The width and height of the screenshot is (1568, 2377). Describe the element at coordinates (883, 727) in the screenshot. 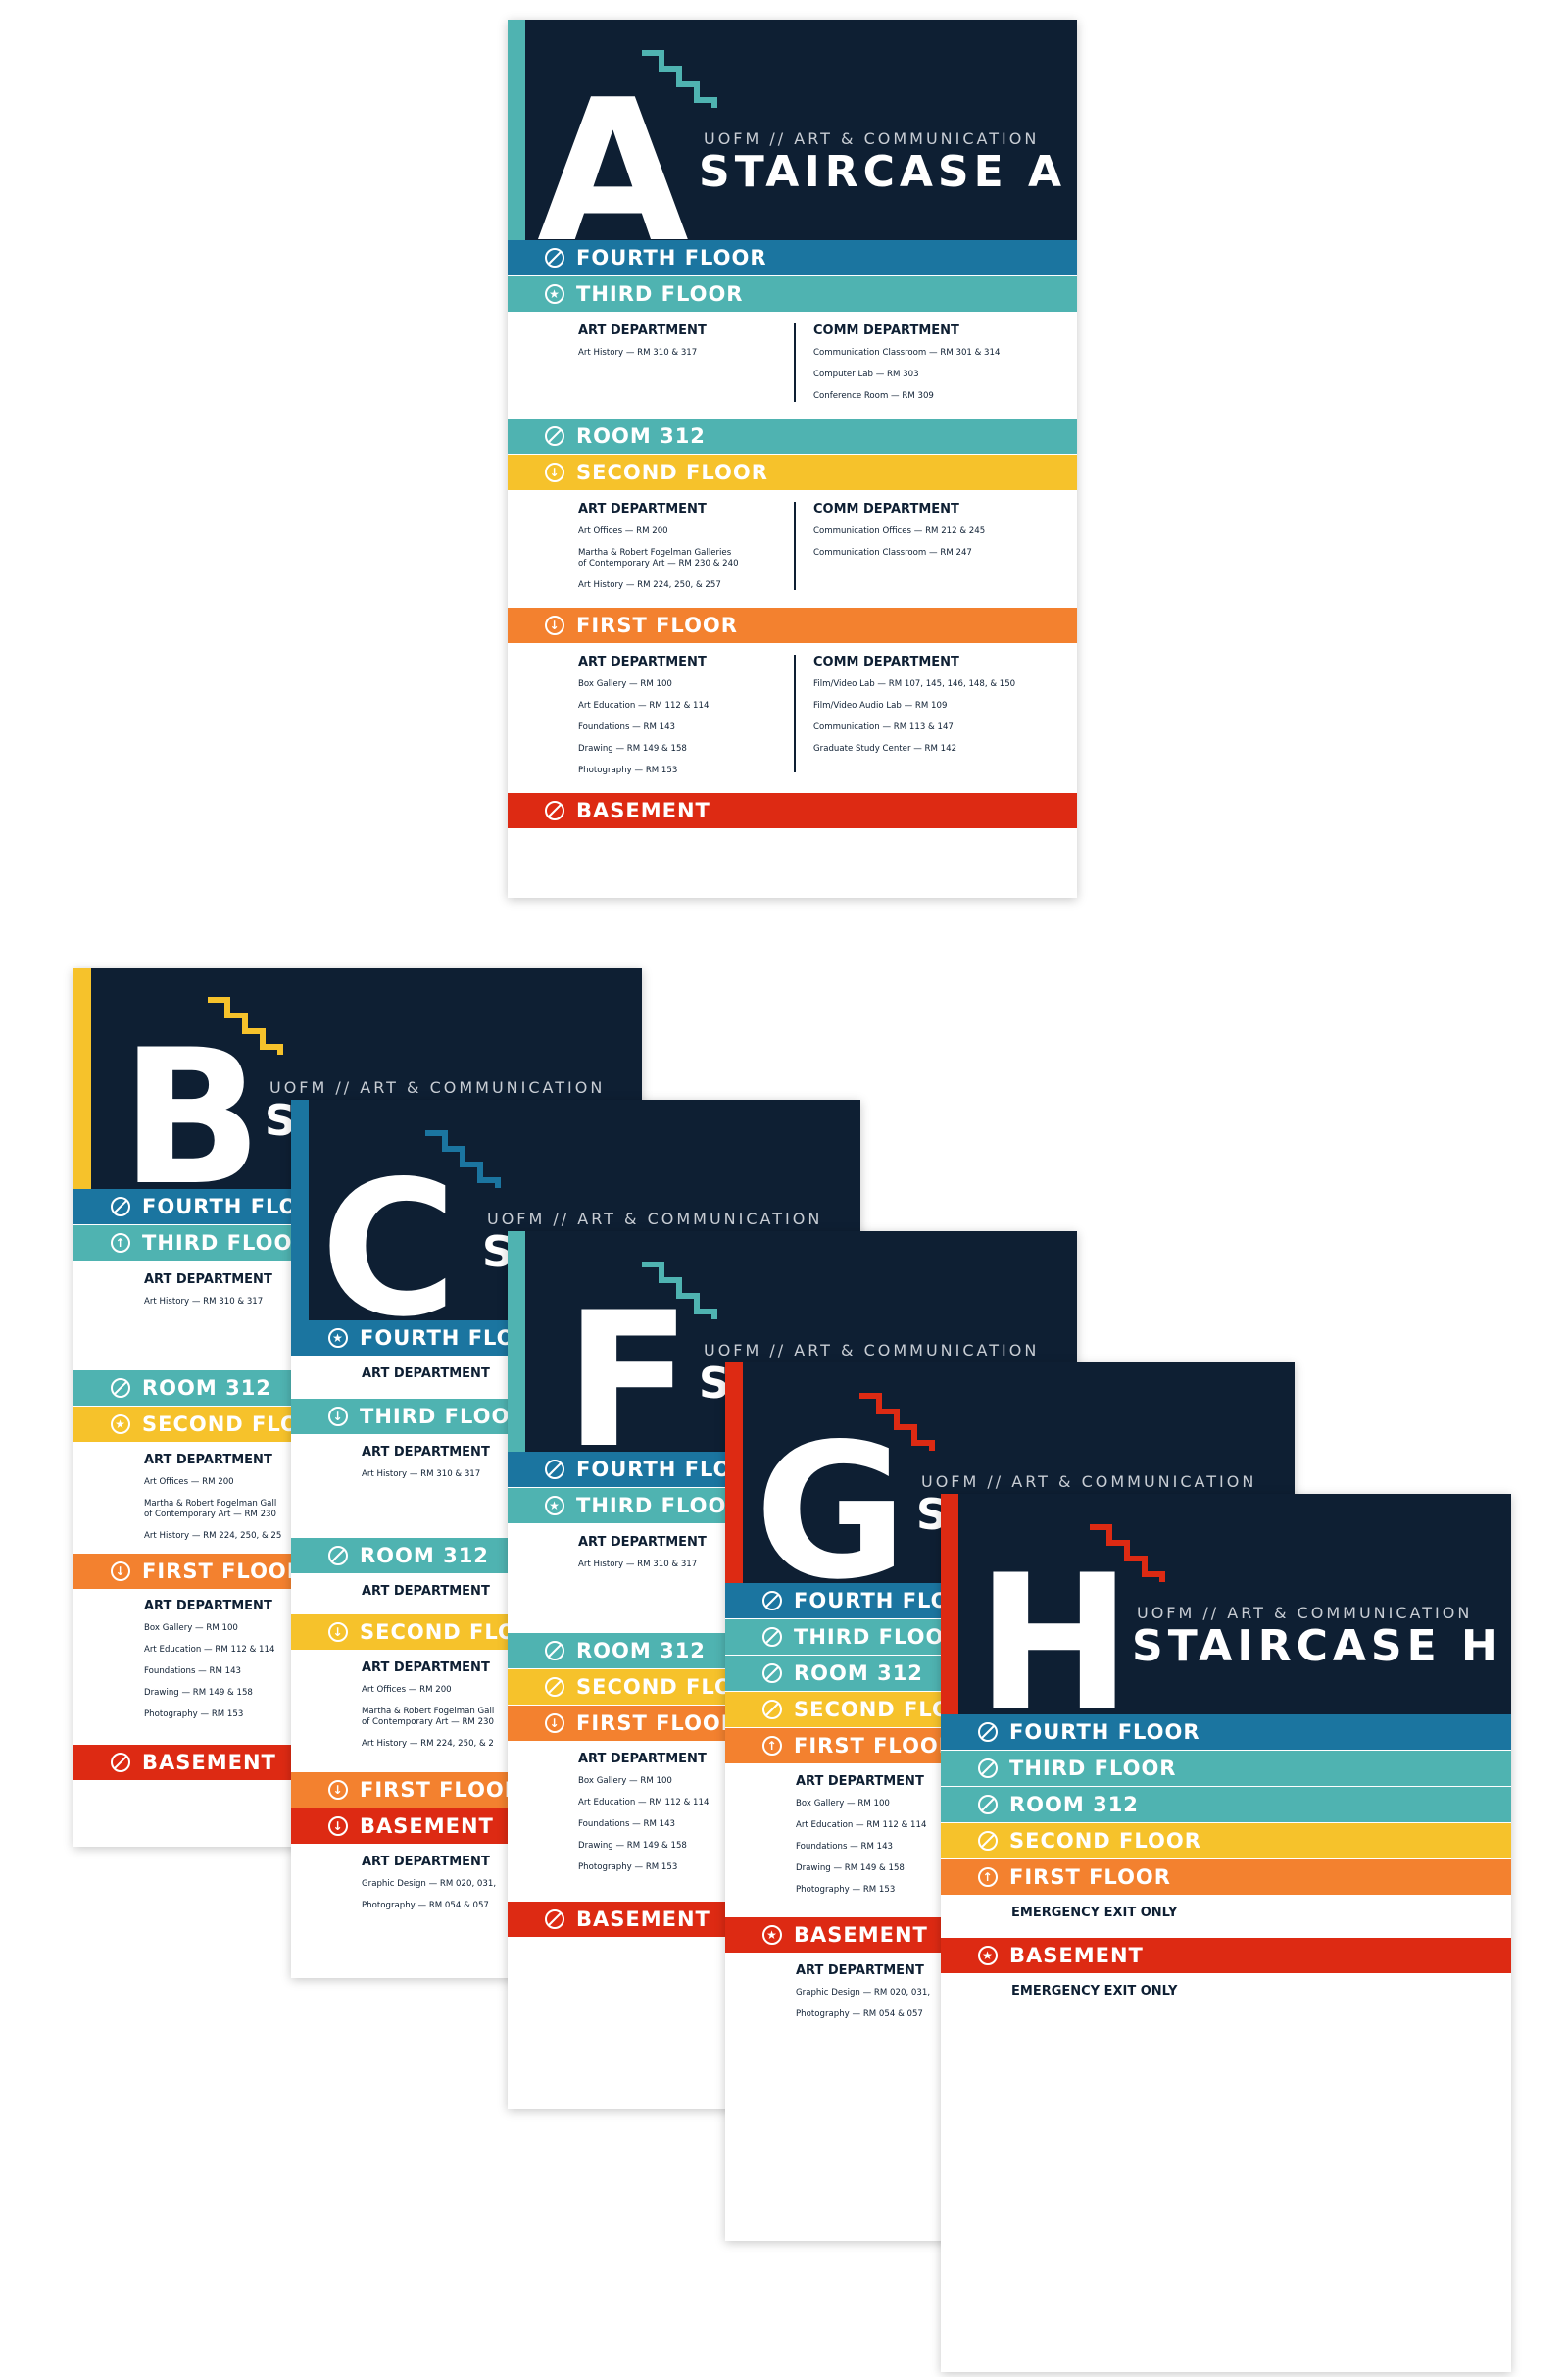

I see `room-listing: Communication — RM 113 & 147` at that location.